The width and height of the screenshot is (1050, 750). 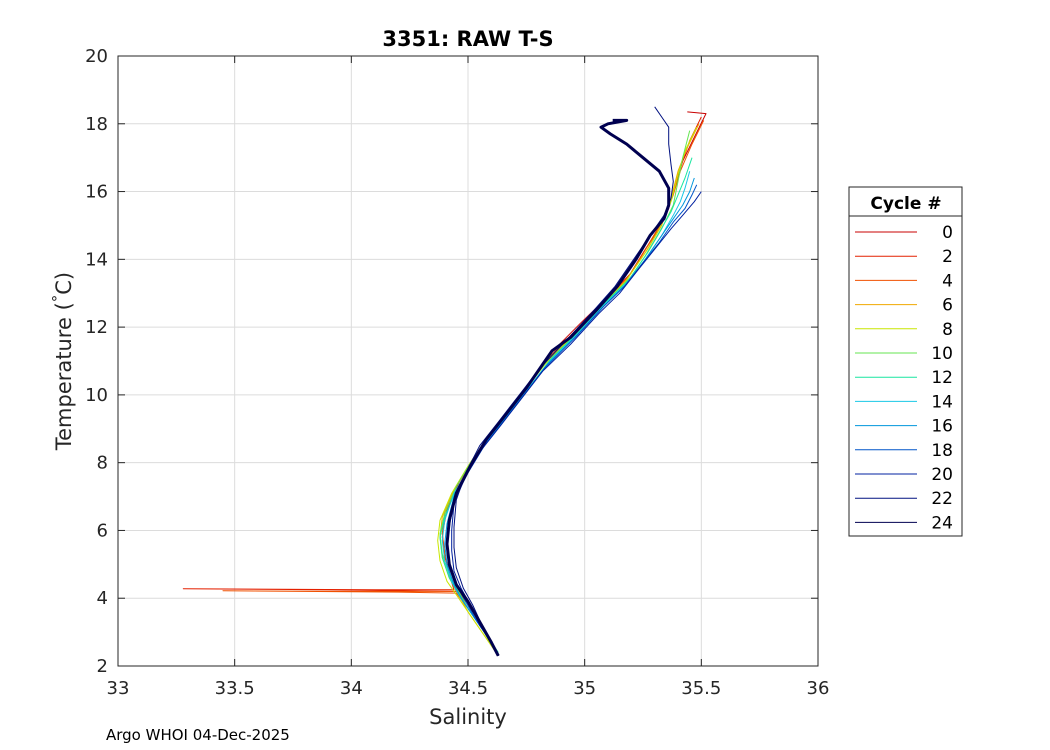 I want to click on y-tick-label: 6, so click(x=102, y=530).